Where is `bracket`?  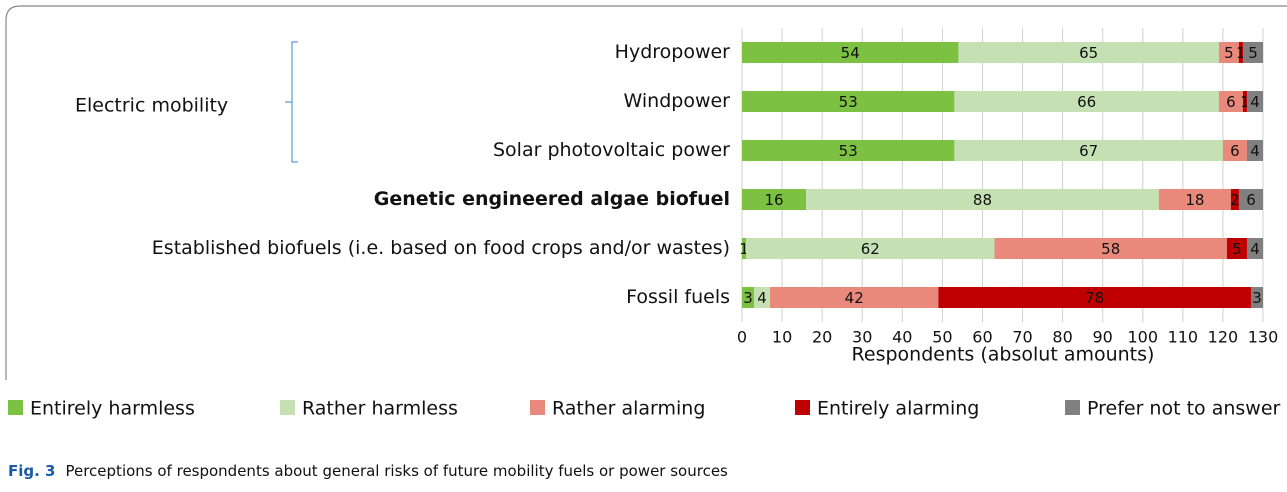
bracket is located at coordinates (291, 102).